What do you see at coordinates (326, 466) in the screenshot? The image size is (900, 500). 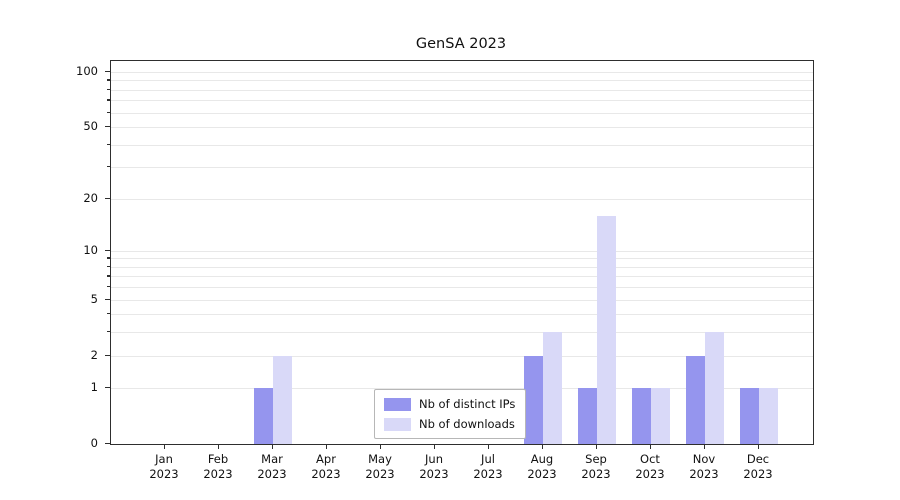 I see `x-tick-label: Apr 2023` at bounding box center [326, 466].